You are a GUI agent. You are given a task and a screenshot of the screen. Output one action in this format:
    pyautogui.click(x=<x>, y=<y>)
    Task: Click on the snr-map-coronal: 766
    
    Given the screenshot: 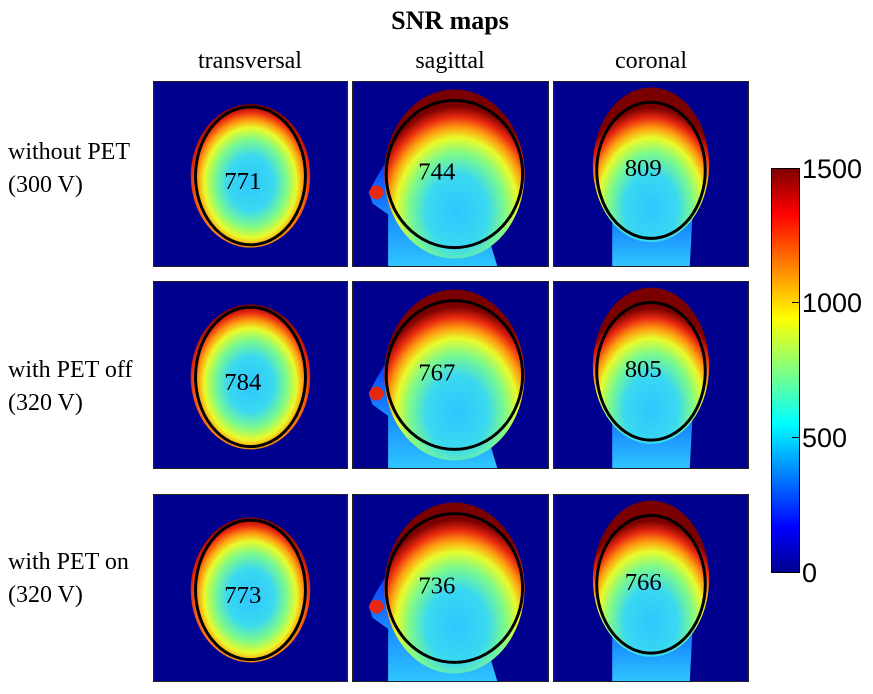 What is the action you would take?
    pyautogui.click(x=651, y=588)
    